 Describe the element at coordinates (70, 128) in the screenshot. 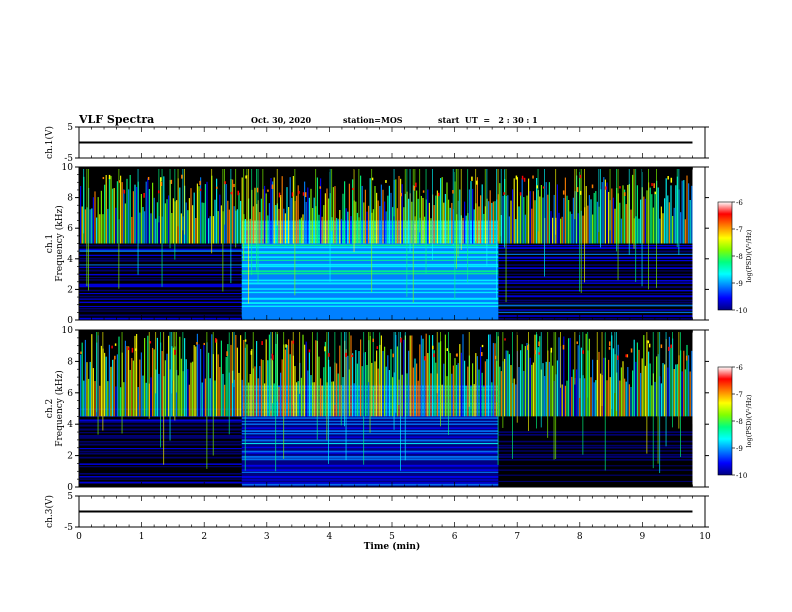

I see `ytick-label: 5` at that location.